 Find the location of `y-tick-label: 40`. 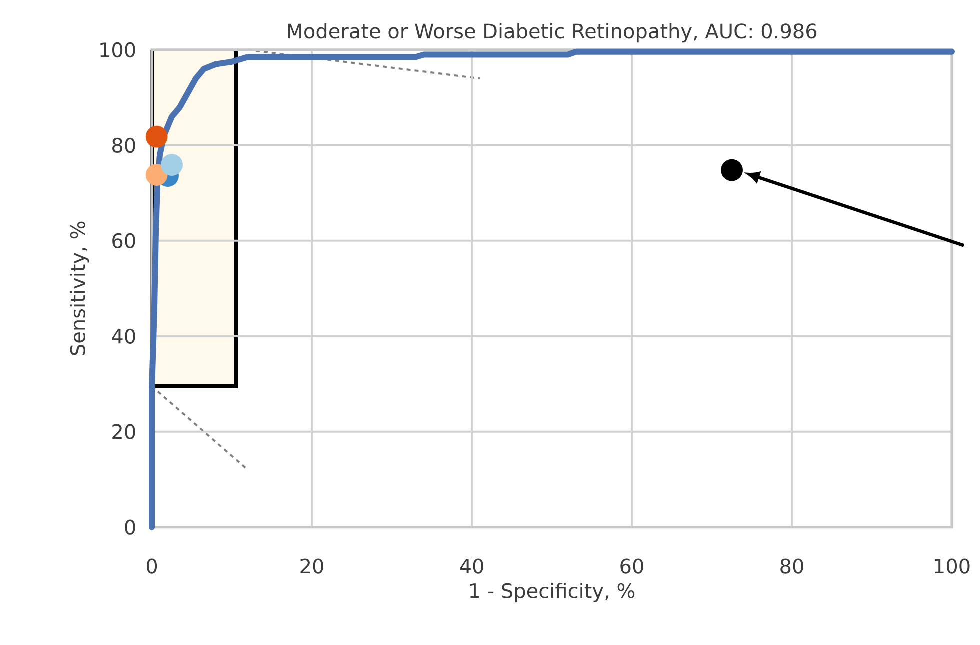

y-tick-label: 40 is located at coordinates (124, 336).